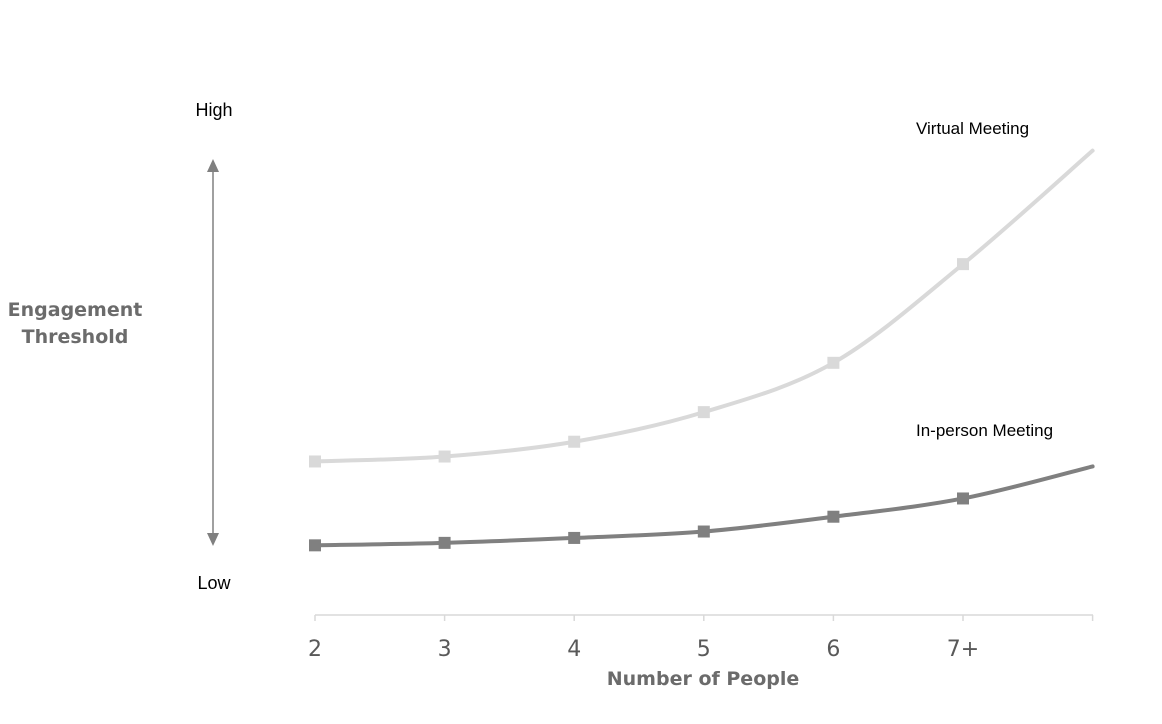 This screenshot has width=1162, height=724. What do you see at coordinates (833, 649) in the screenshot?
I see `x-tick-label: 6` at bounding box center [833, 649].